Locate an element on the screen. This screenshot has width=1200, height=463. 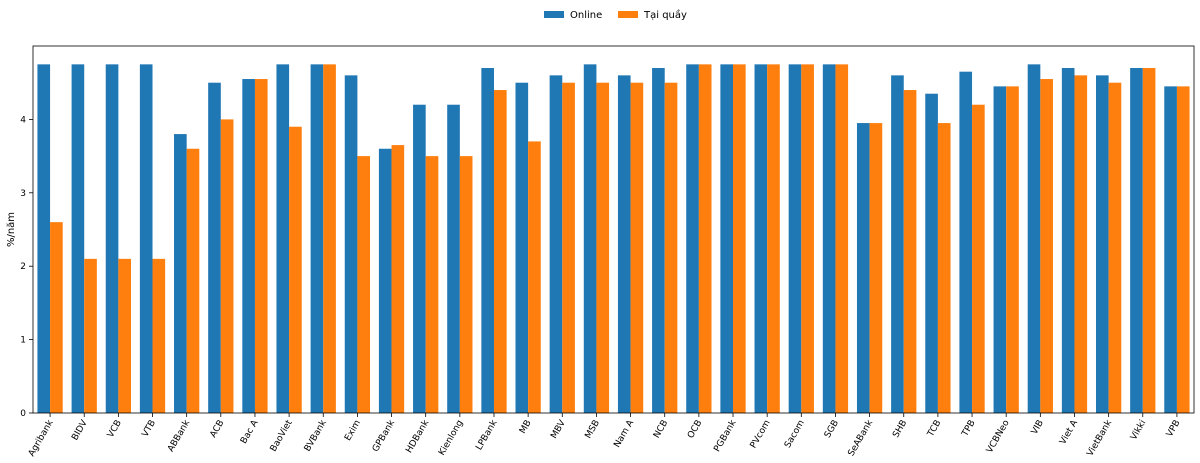
x-tick-label: SHB is located at coordinates (900, 429).